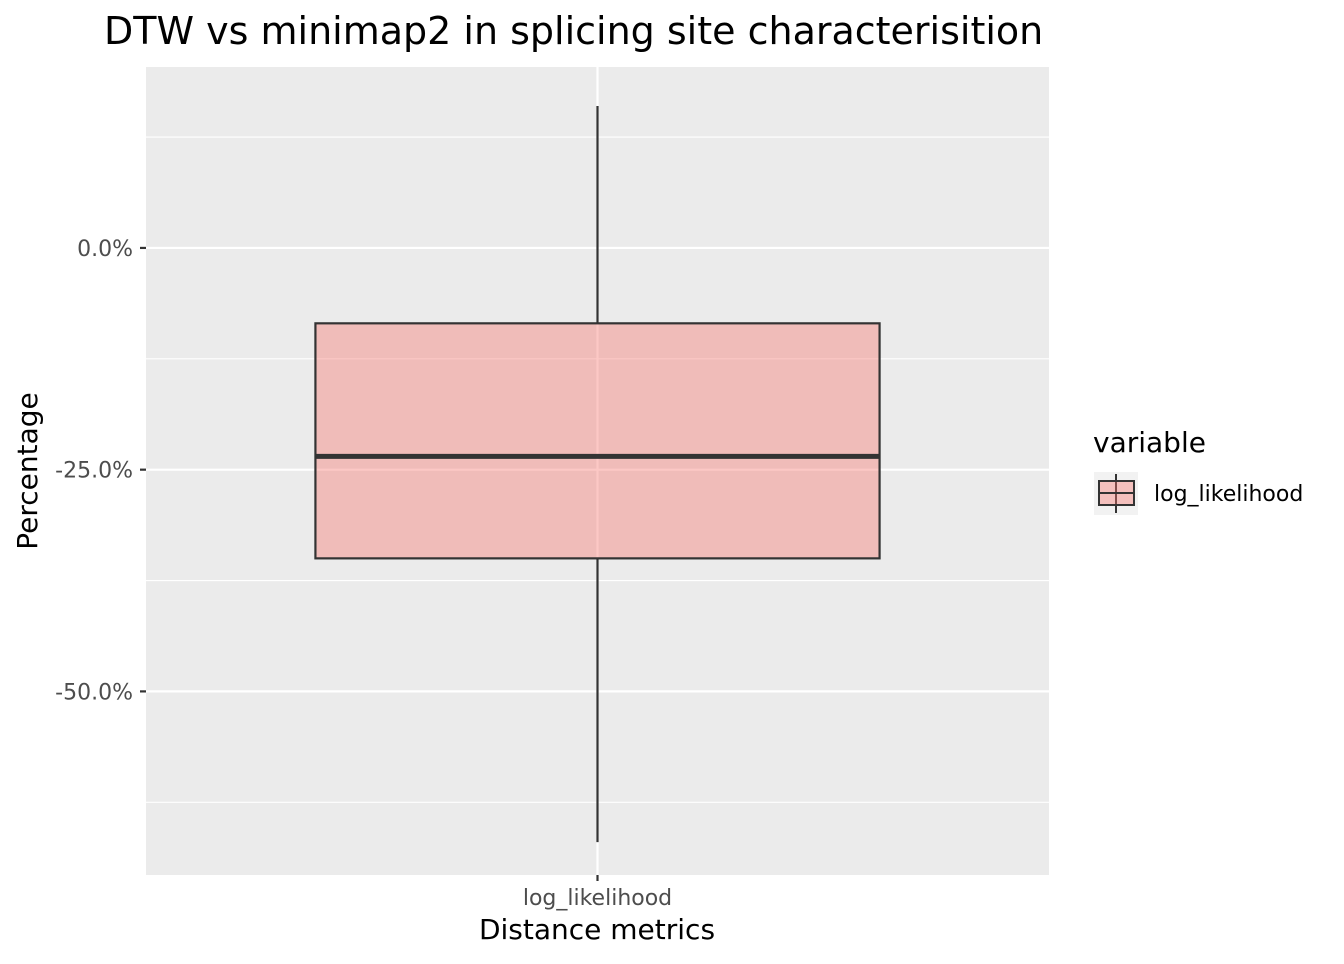  I want to click on x-axis: log_likelihood, so click(597, 893).